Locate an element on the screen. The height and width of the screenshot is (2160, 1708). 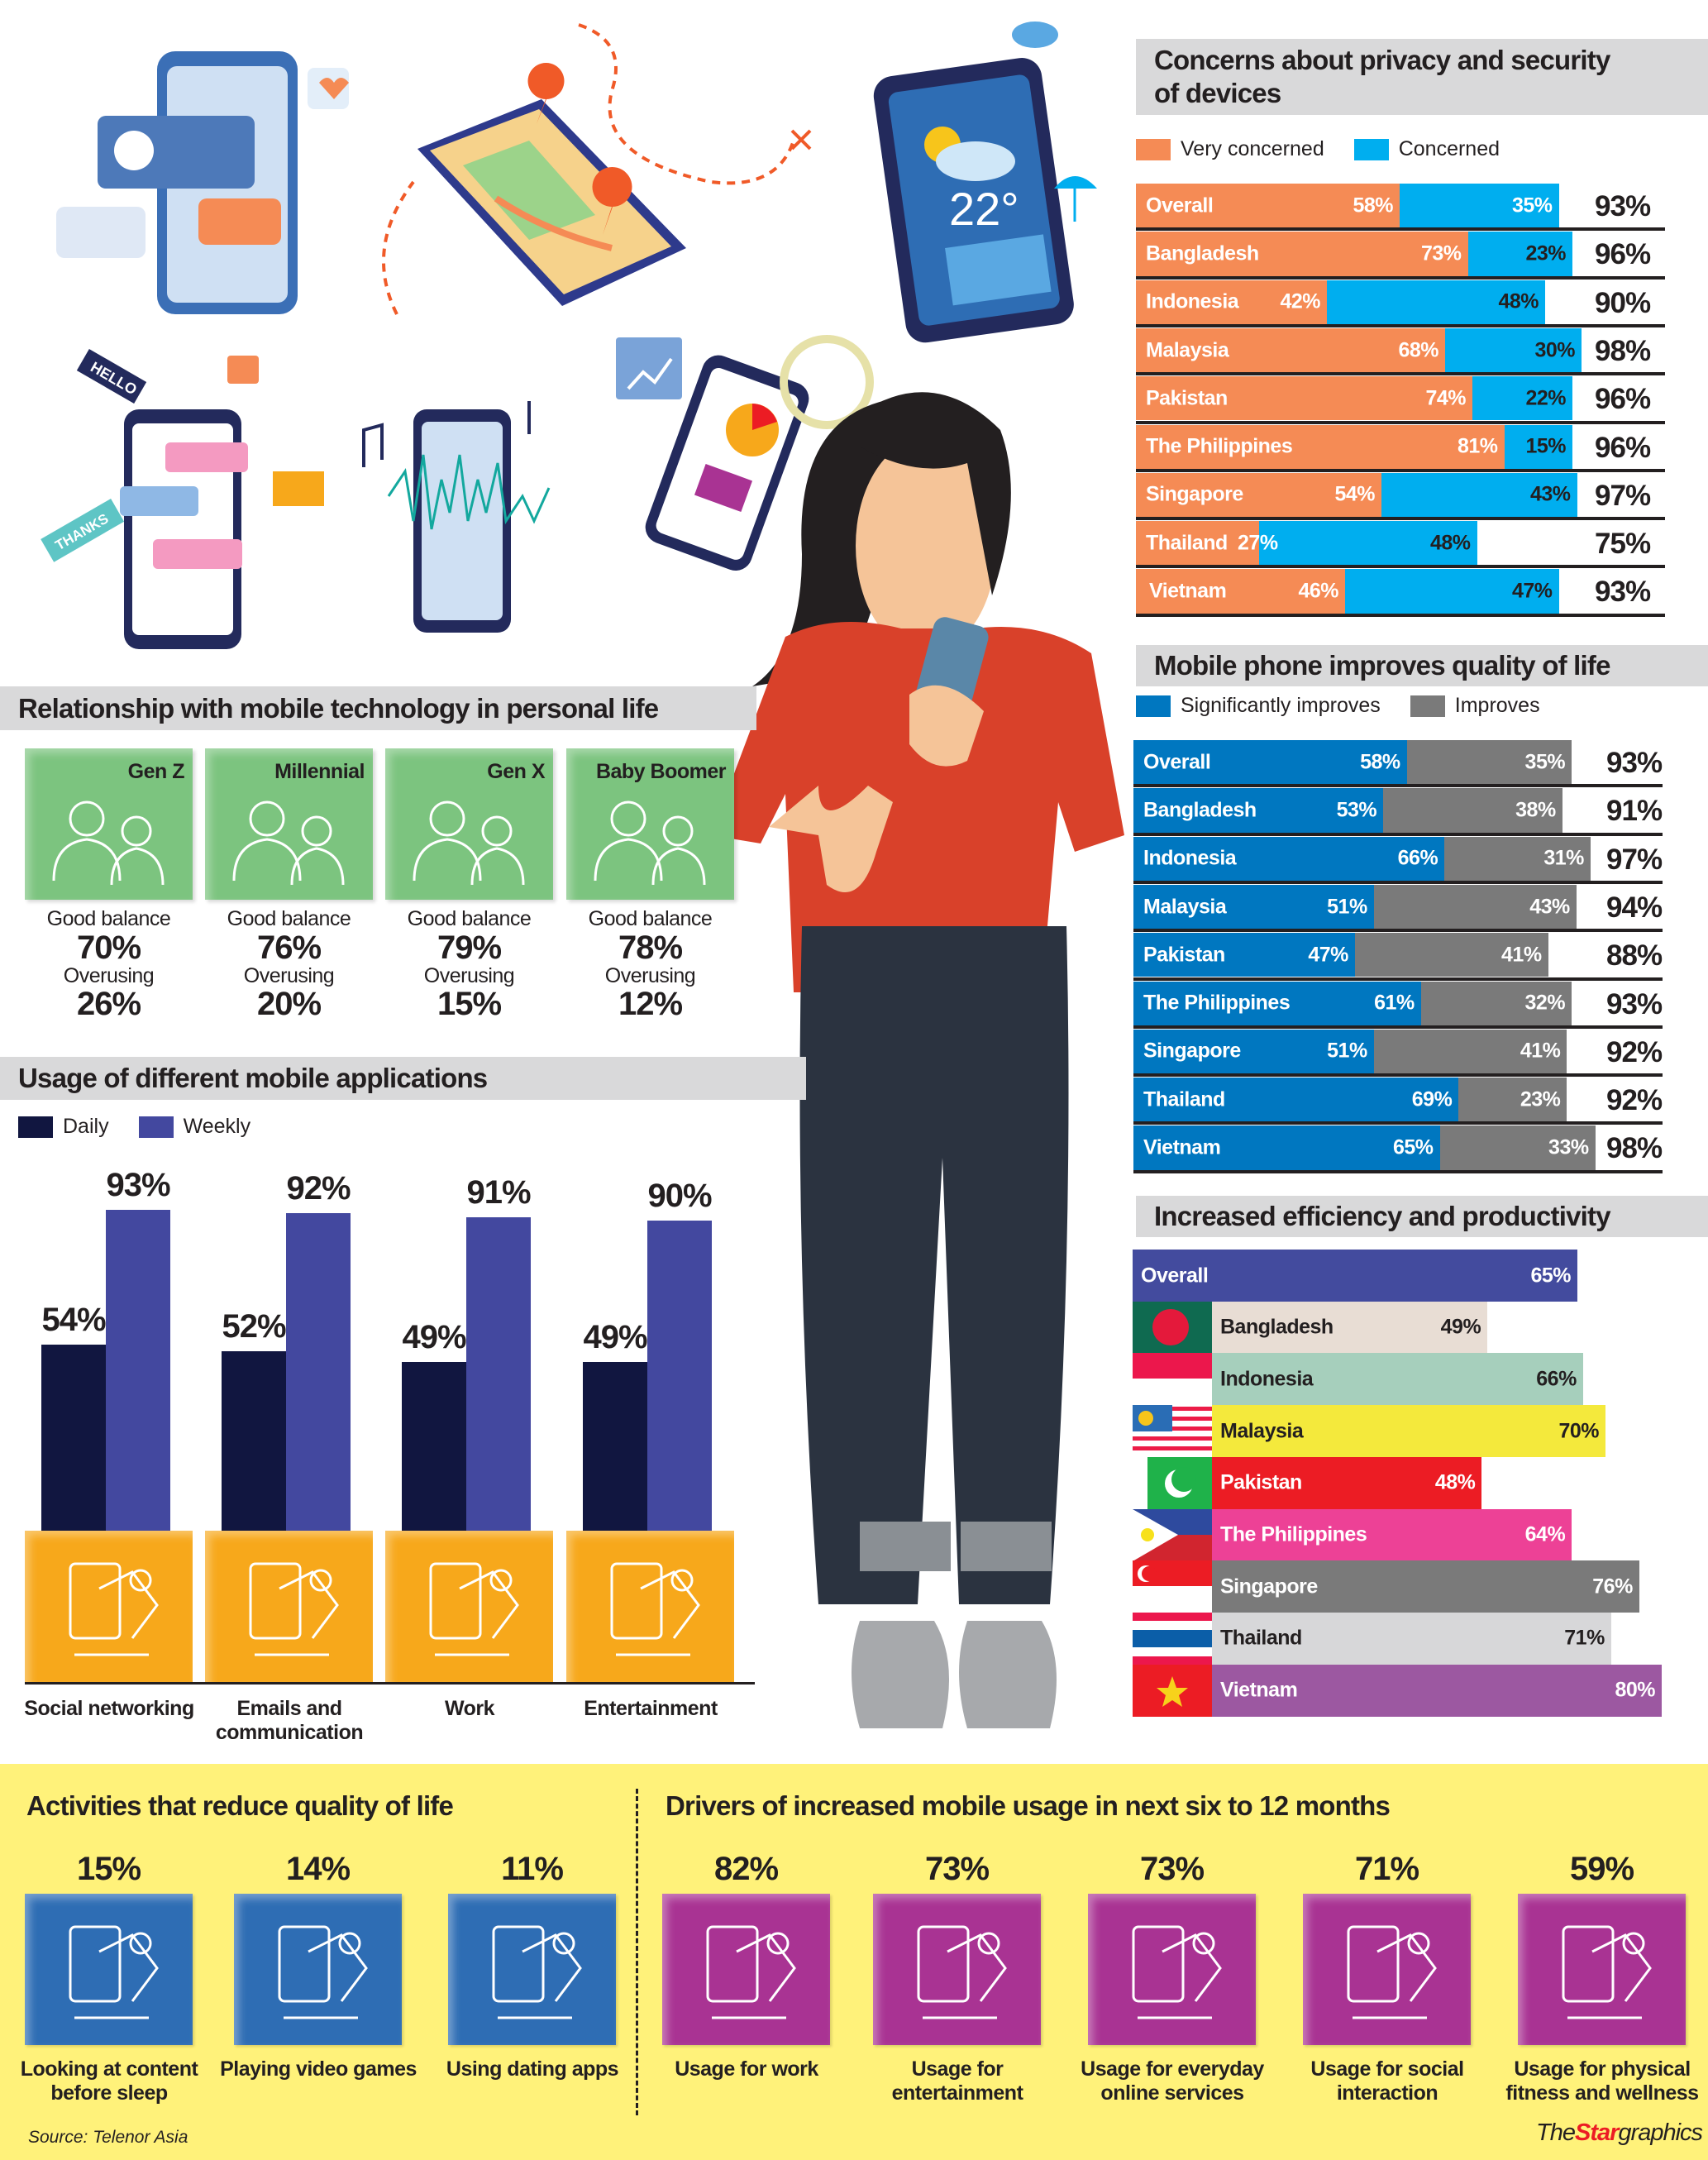
good-balance-value: 76 is located at coordinates (289, 948).